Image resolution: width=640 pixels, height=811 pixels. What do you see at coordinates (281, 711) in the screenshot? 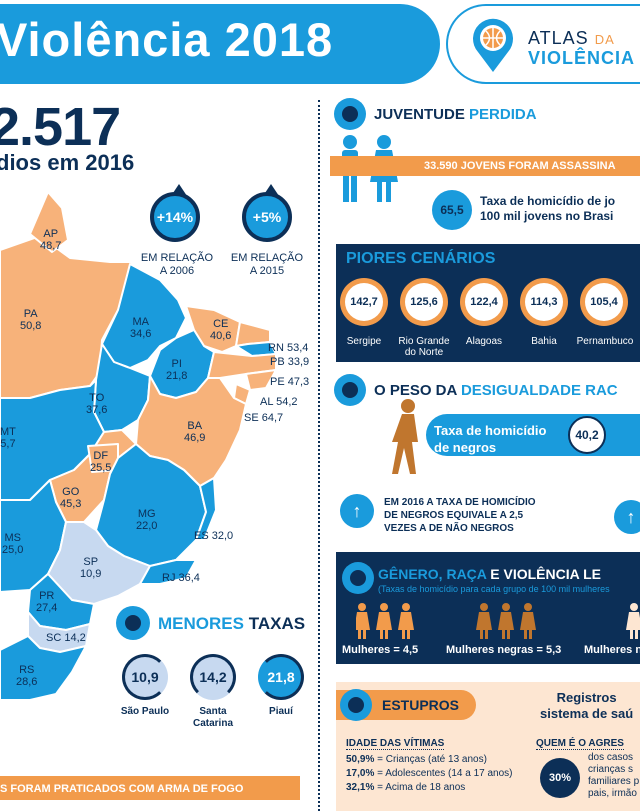
I see `menores-label-pi: Piauí` at bounding box center [281, 711].